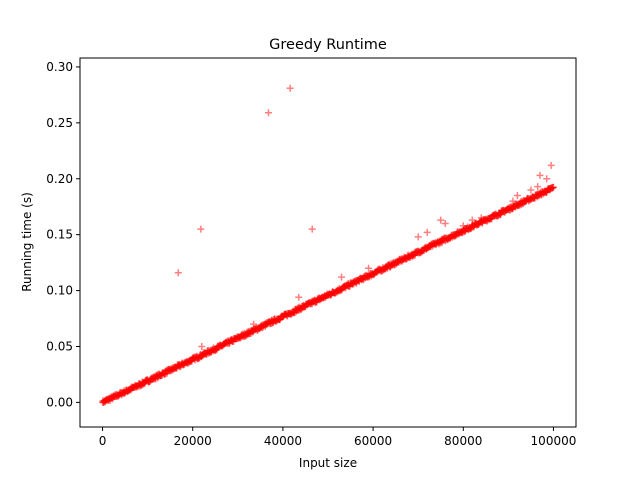 The width and height of the screenshot is (640, 480). I want to click on chart-title: Greedy Runtime, so click(328, 45).